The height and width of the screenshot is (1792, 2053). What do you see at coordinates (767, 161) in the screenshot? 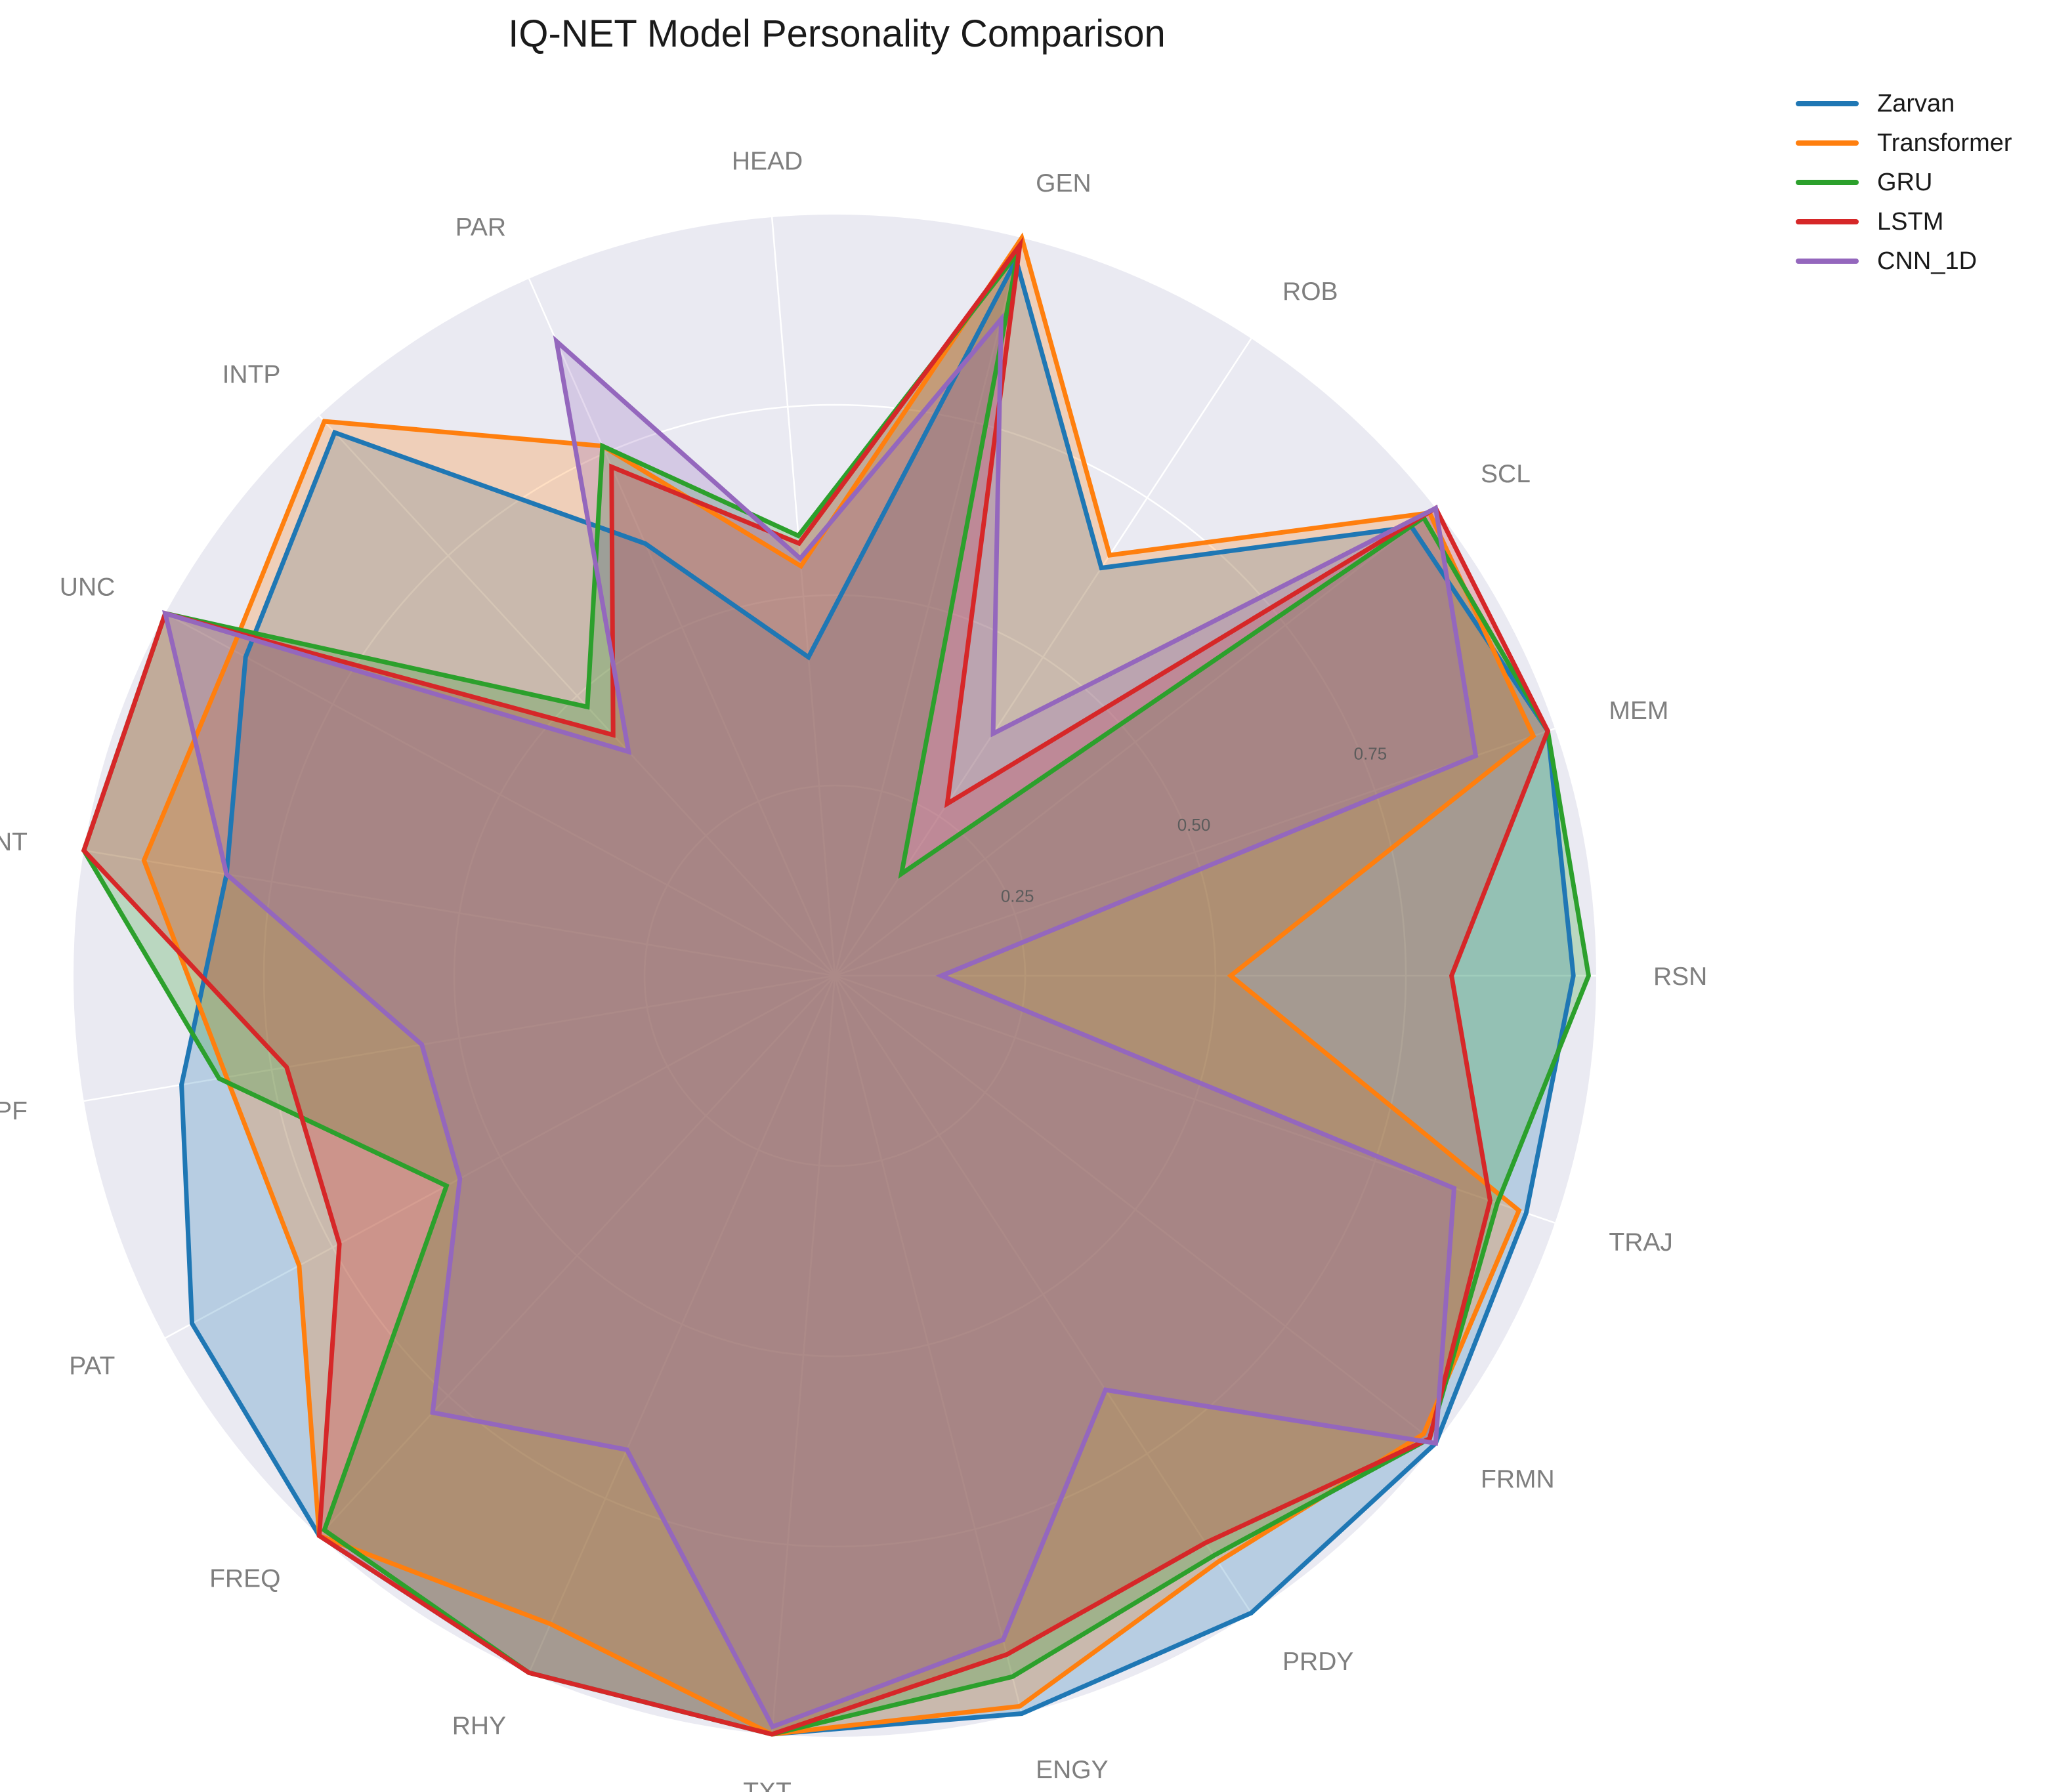
I see `axis-label-head: HEAD` at bounding box center [767, 161].